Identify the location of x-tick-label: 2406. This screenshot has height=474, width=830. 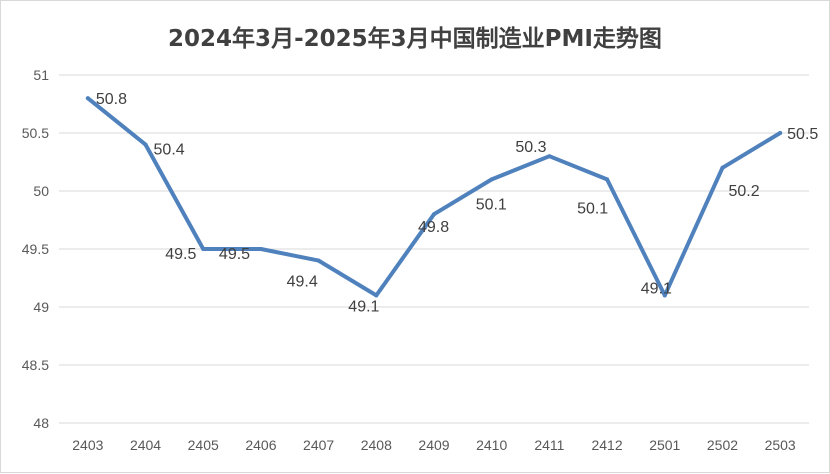
(260, 445).